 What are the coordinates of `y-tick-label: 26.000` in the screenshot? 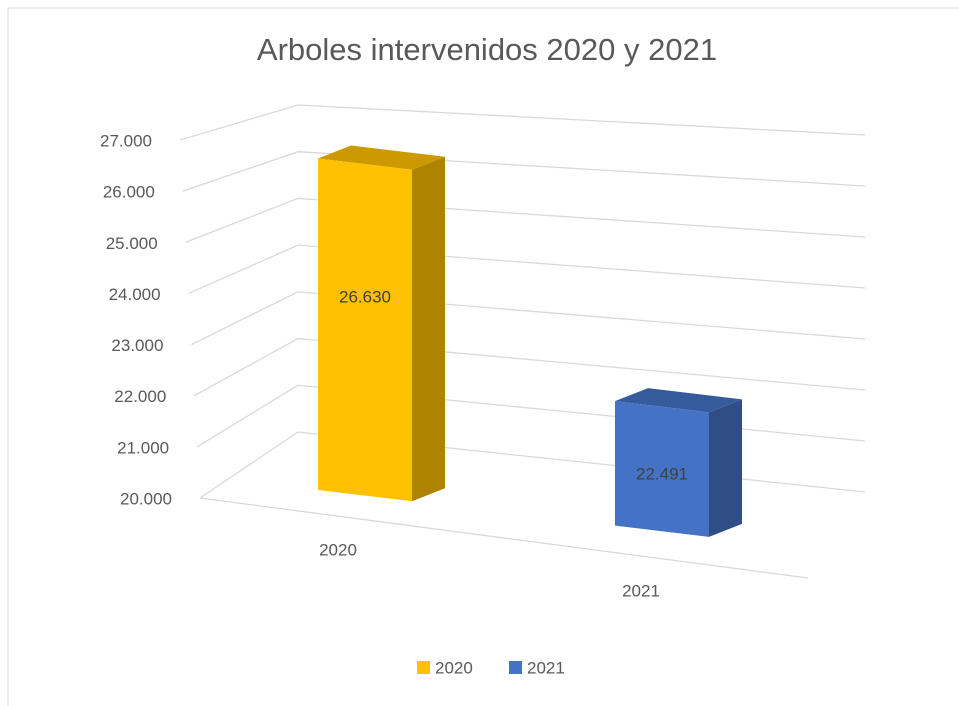 It's located at (129, 192).